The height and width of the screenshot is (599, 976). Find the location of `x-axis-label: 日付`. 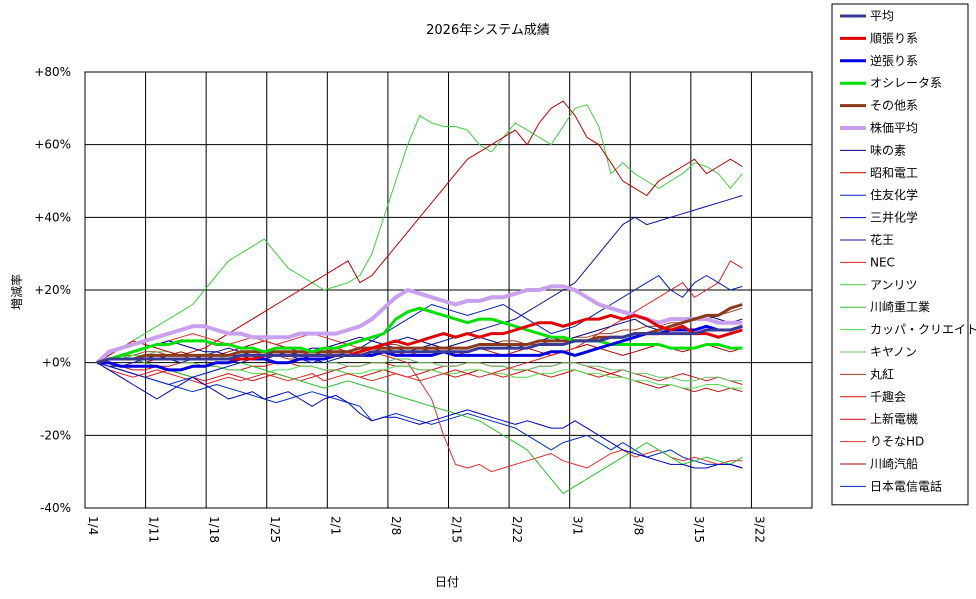

x-axis-label: 日付 is located at coordinates (447, 582).